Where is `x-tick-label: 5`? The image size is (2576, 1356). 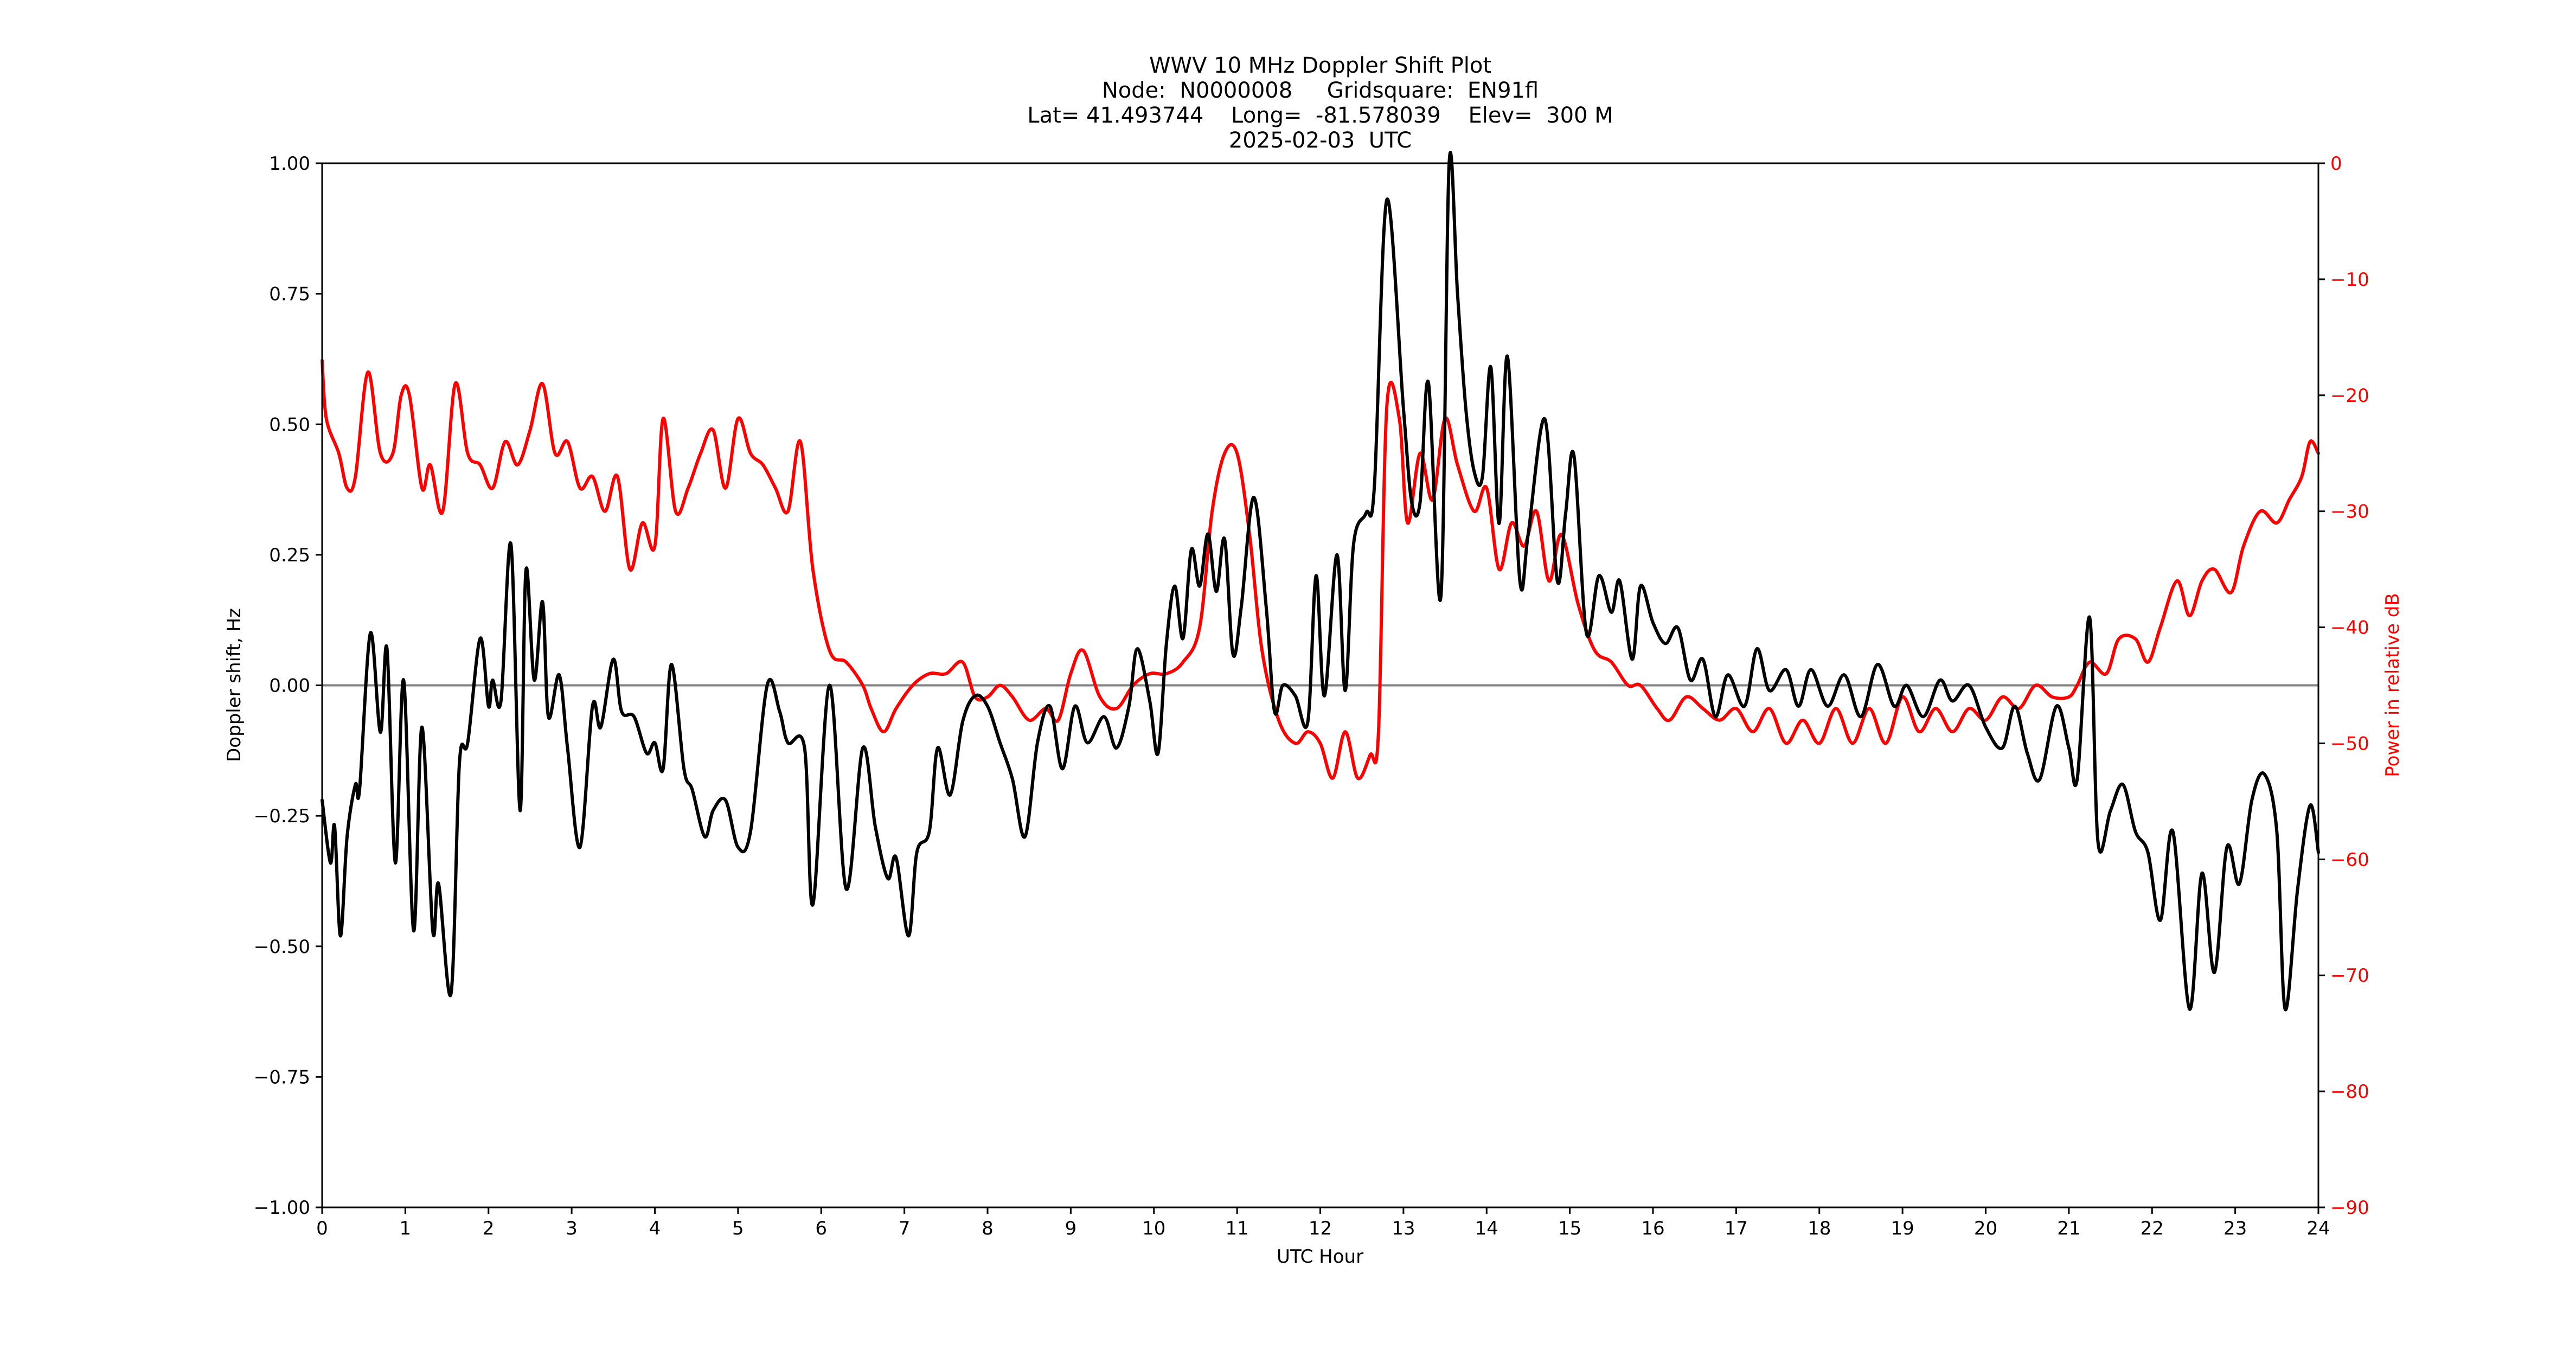
x-tick-label: 5 is located at coordinates (738, 1228).